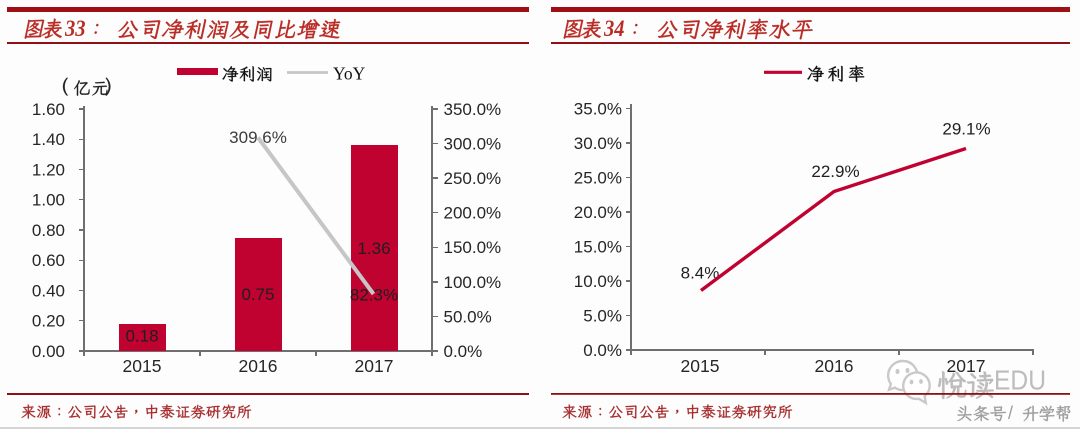 Image resolution: width=1080 pixels, height=429 pixels. Describe the element at coordinates (48, 321) in the screenshot. I see `svg-text: 0.20` at that location.